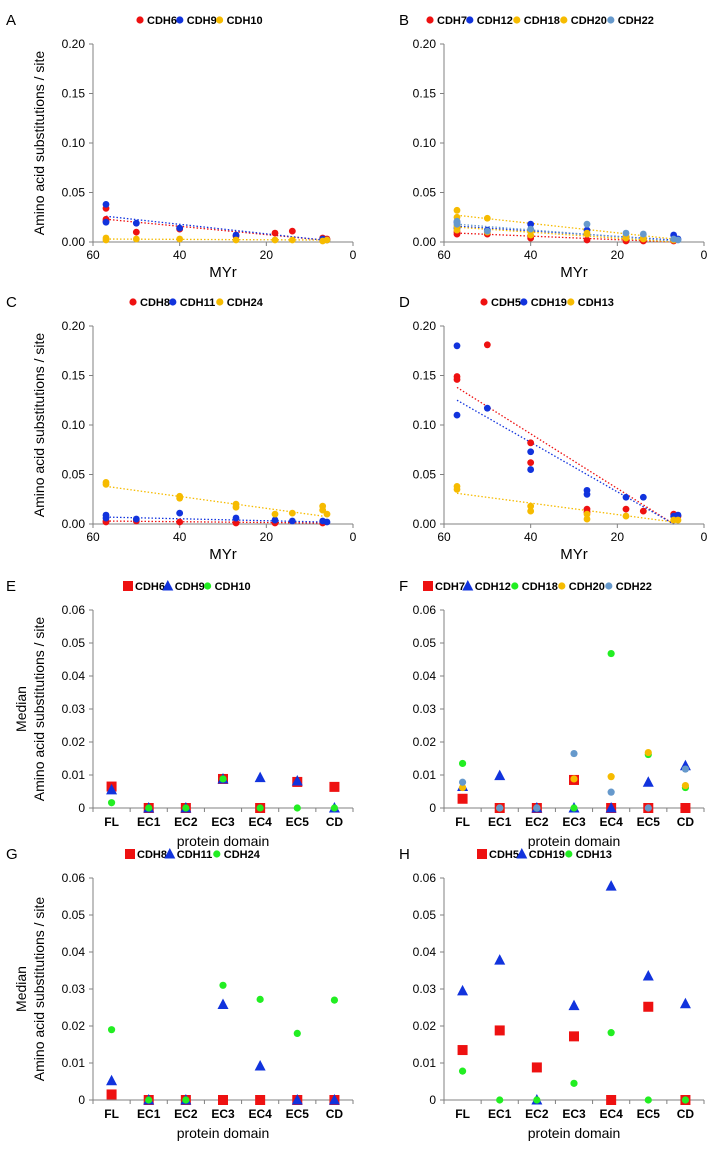 Image resolution: width=713 pixels, height=1153 pixels. I want to click on y-tick-label: 0.06, so click(74, 878).